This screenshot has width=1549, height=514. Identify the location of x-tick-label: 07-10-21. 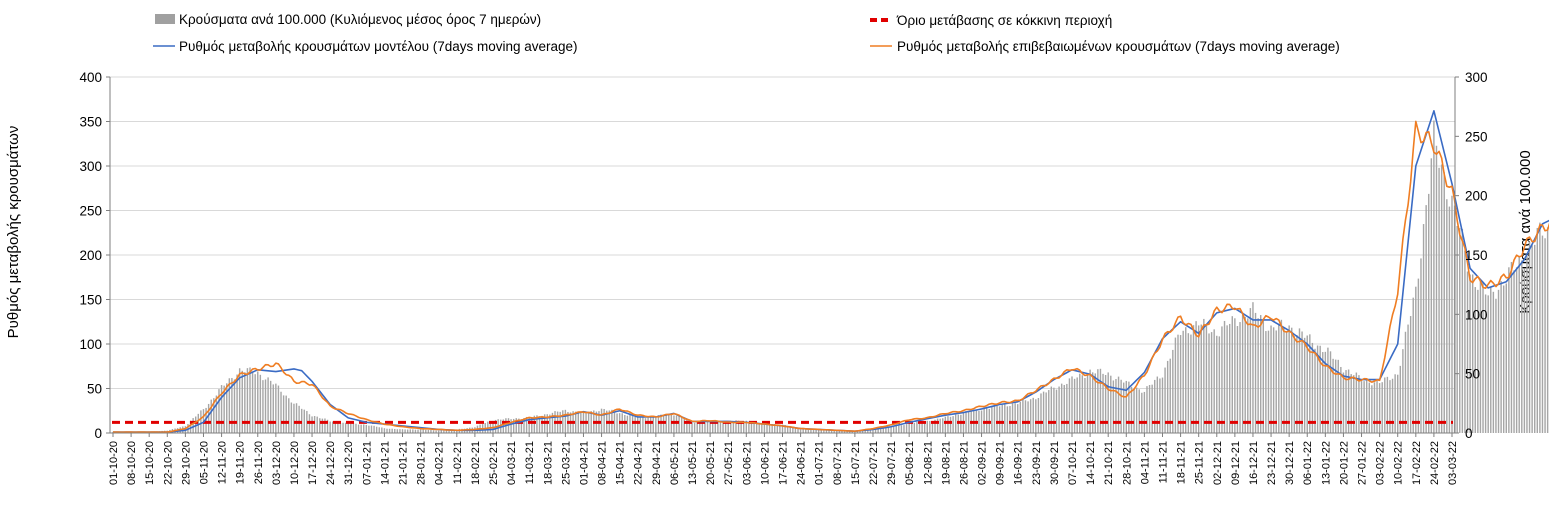
(1073, 463).